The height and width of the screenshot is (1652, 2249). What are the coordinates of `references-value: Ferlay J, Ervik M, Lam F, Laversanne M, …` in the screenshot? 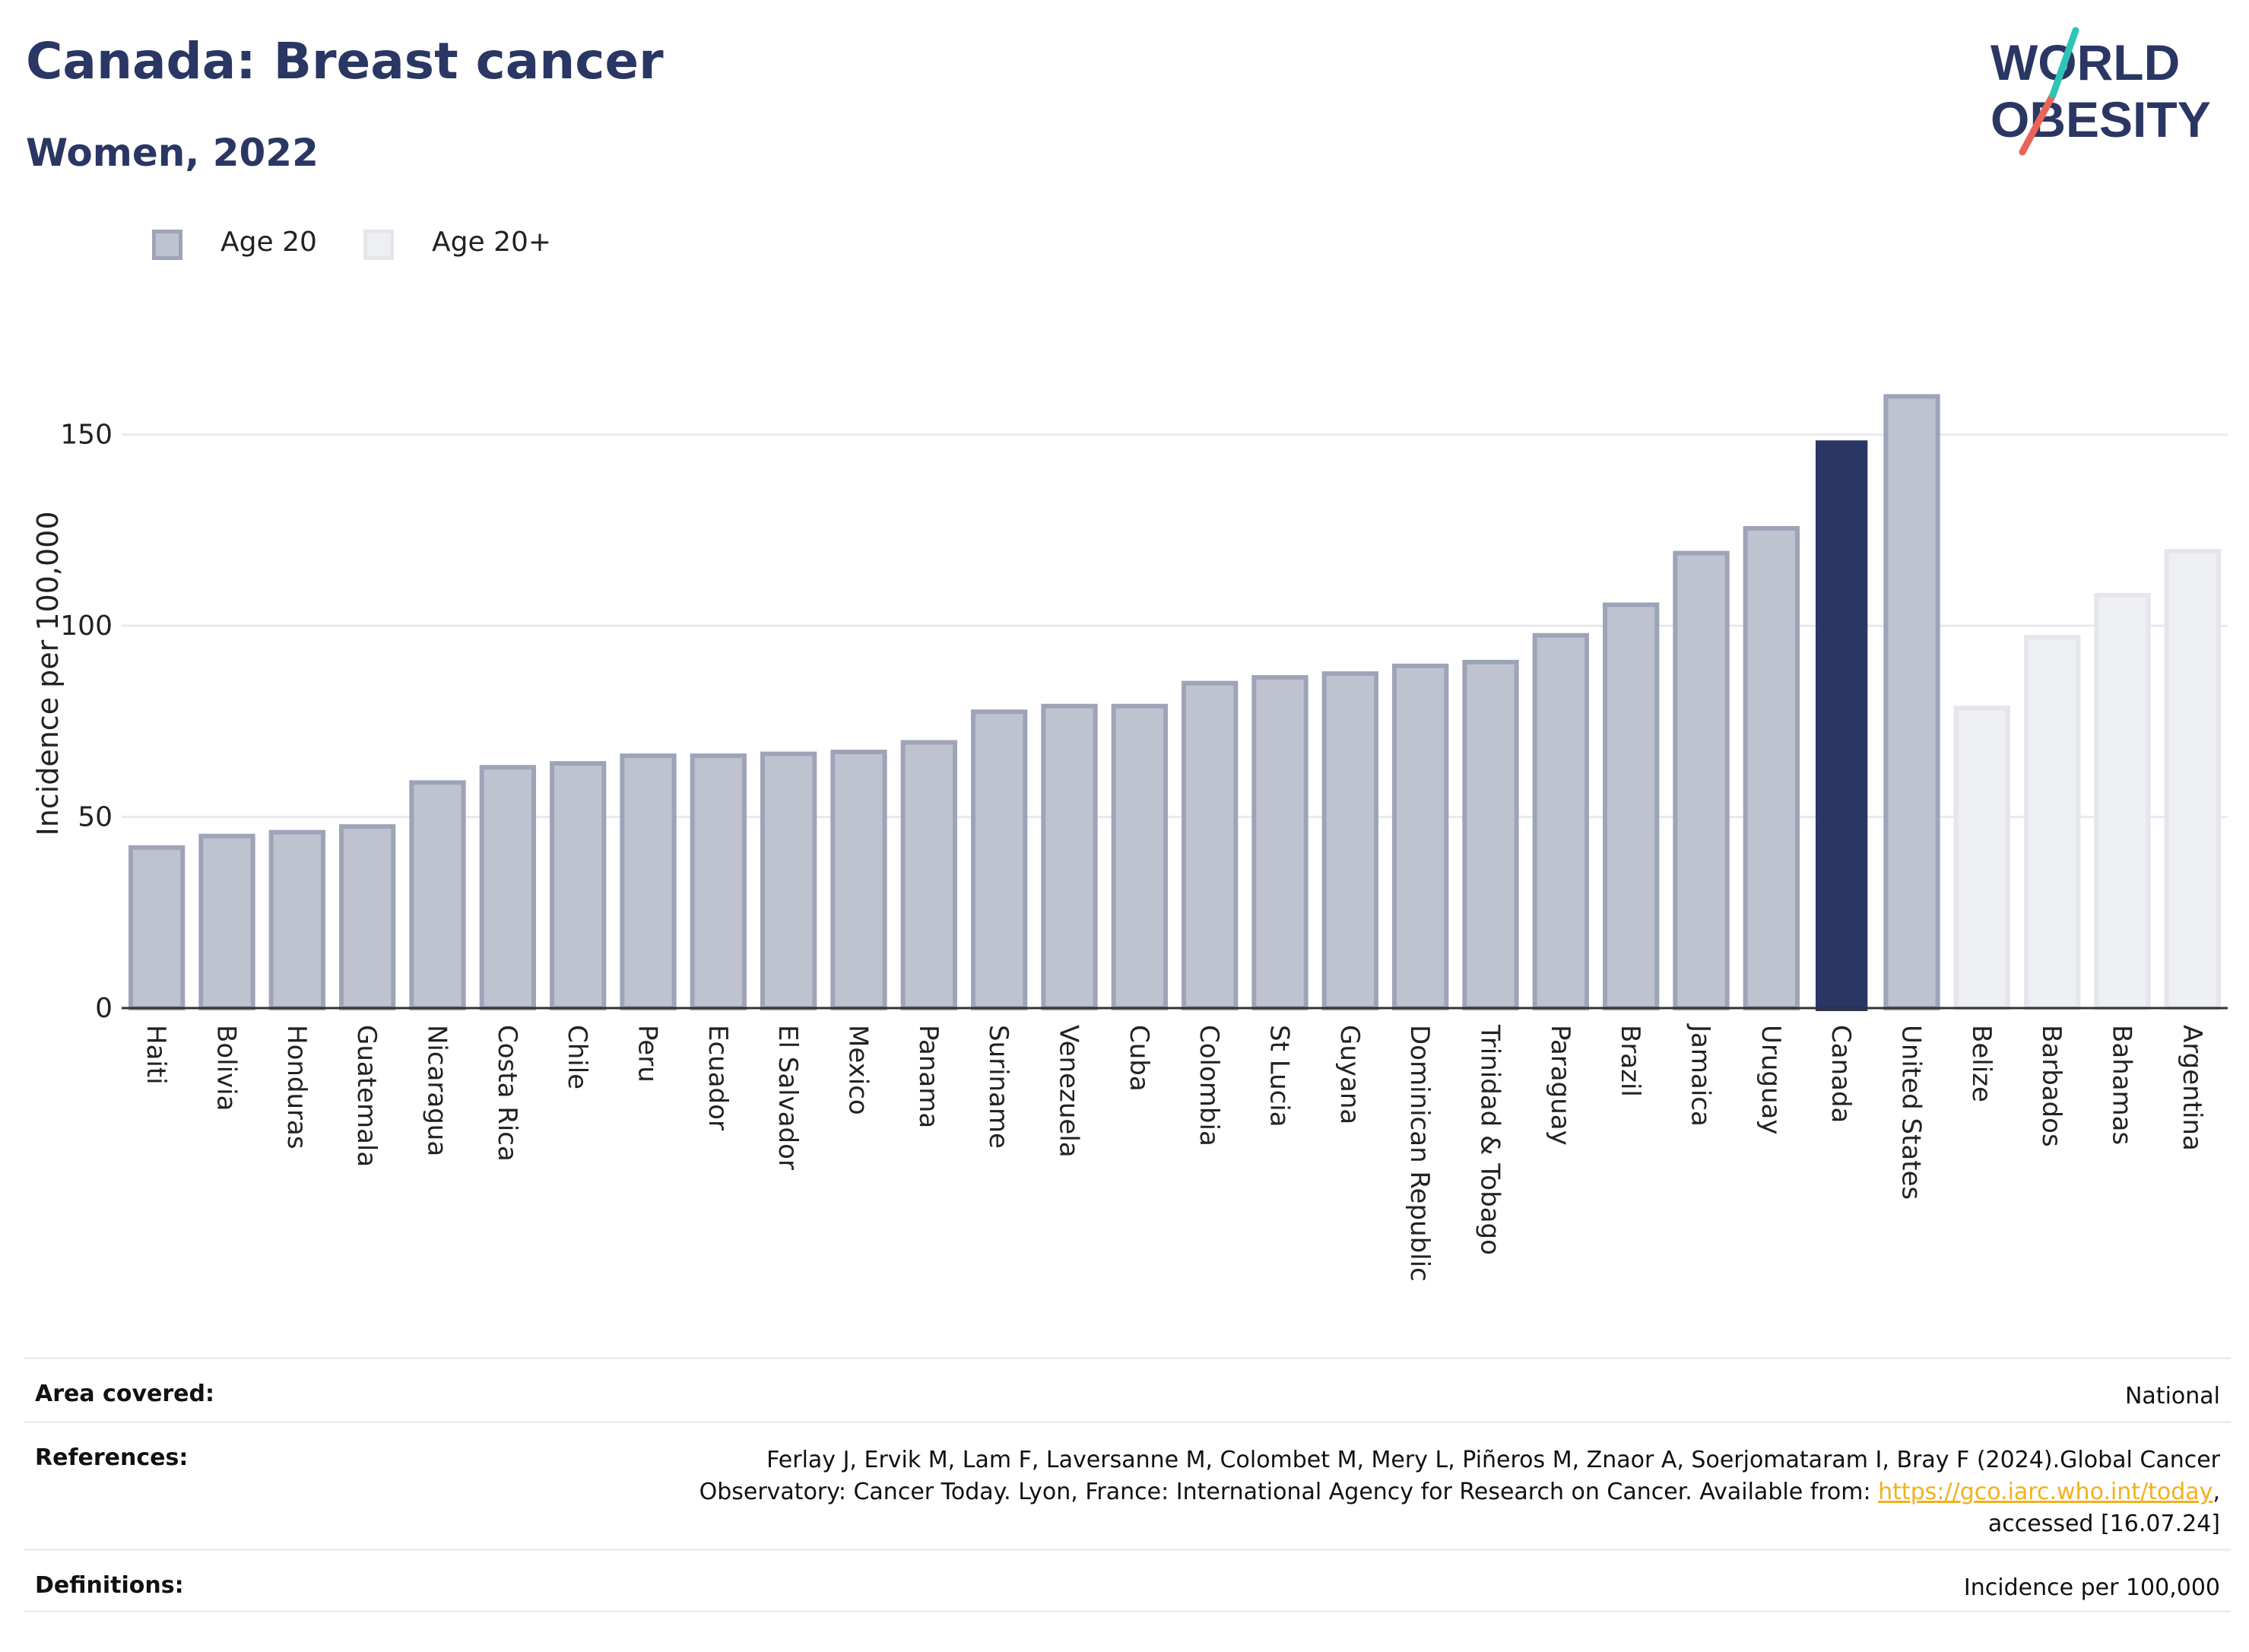 It's located at (1459, 1492).